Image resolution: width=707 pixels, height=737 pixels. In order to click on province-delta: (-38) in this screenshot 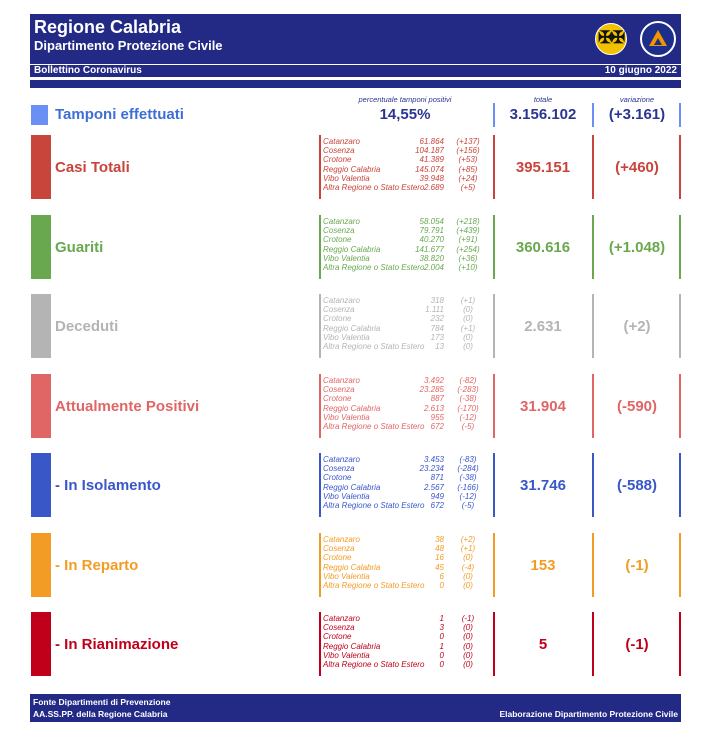, I will do `click(468, 399)`.